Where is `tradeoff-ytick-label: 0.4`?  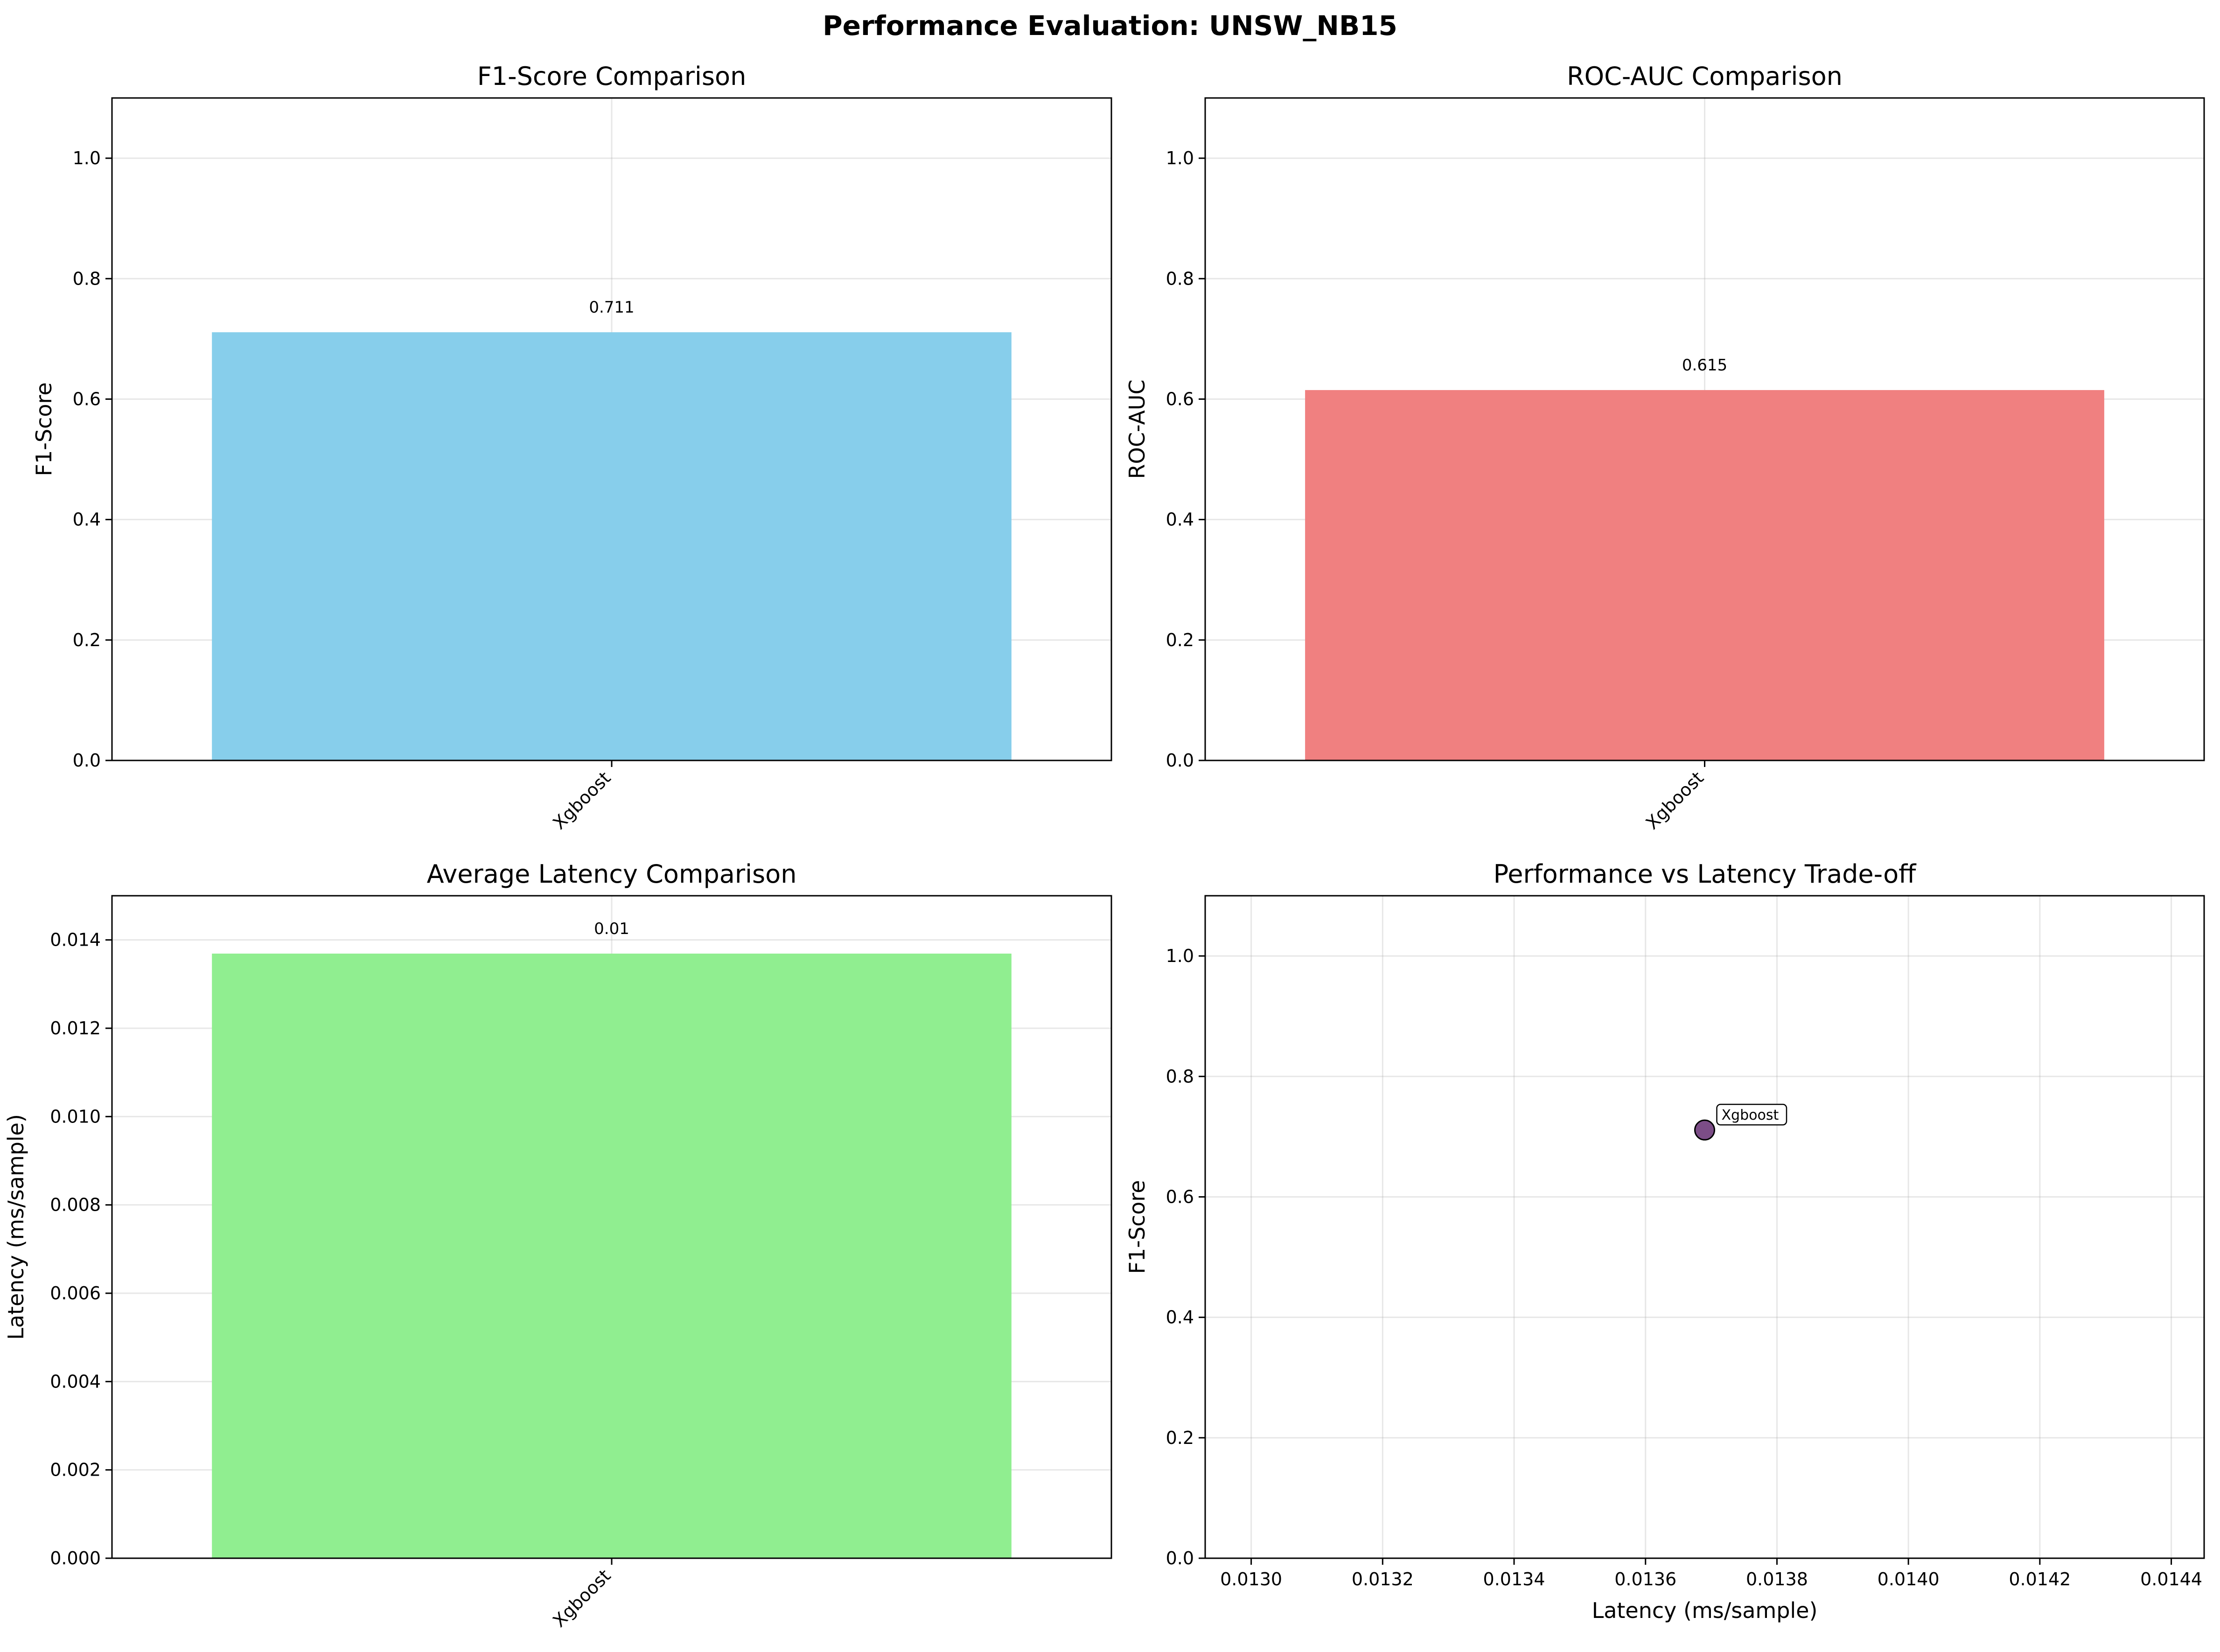 tradeoff-ytick-label: 0.4 is located at coordinates (1180, 1318).